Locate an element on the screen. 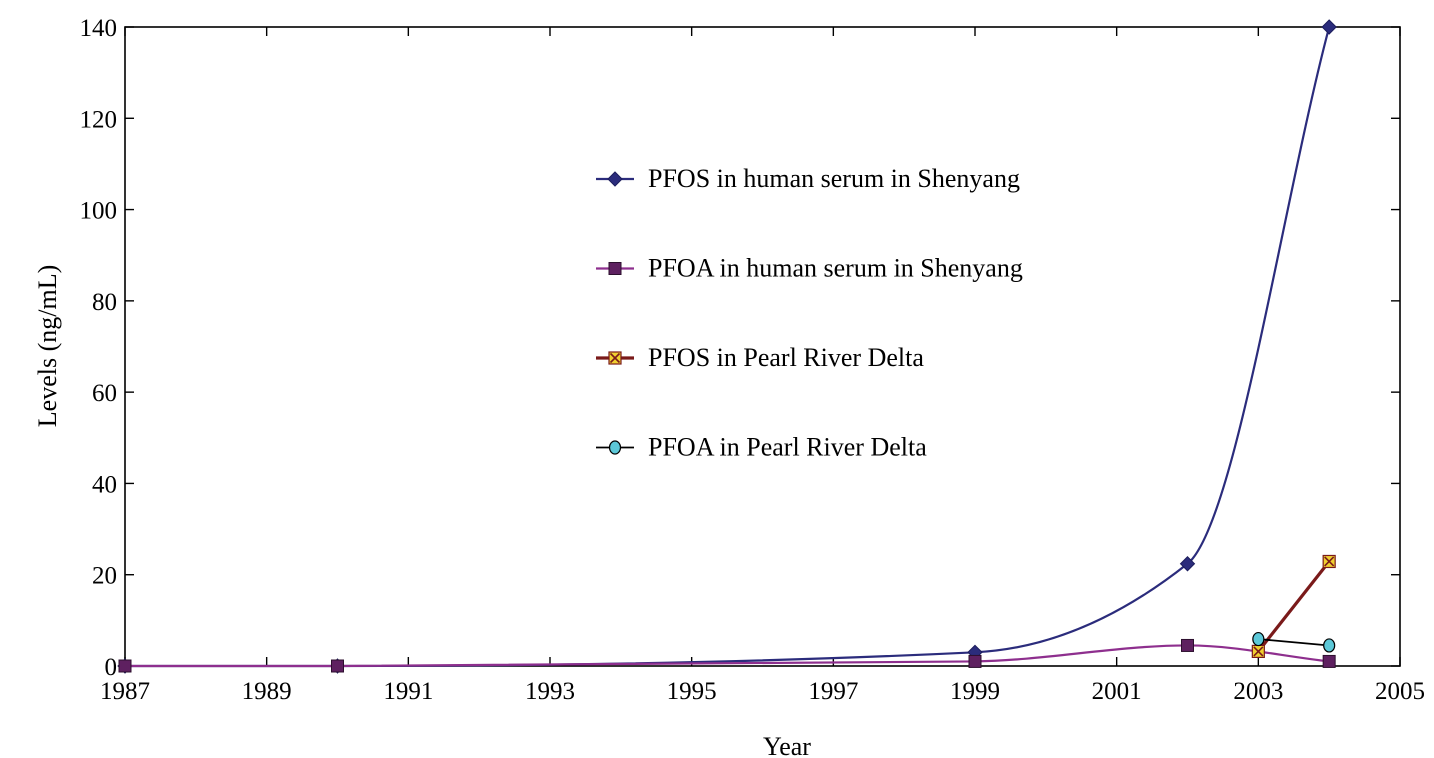 The image size is (1434, 758). x-tick-label: 2001 is located at coordinates (1117, 691).